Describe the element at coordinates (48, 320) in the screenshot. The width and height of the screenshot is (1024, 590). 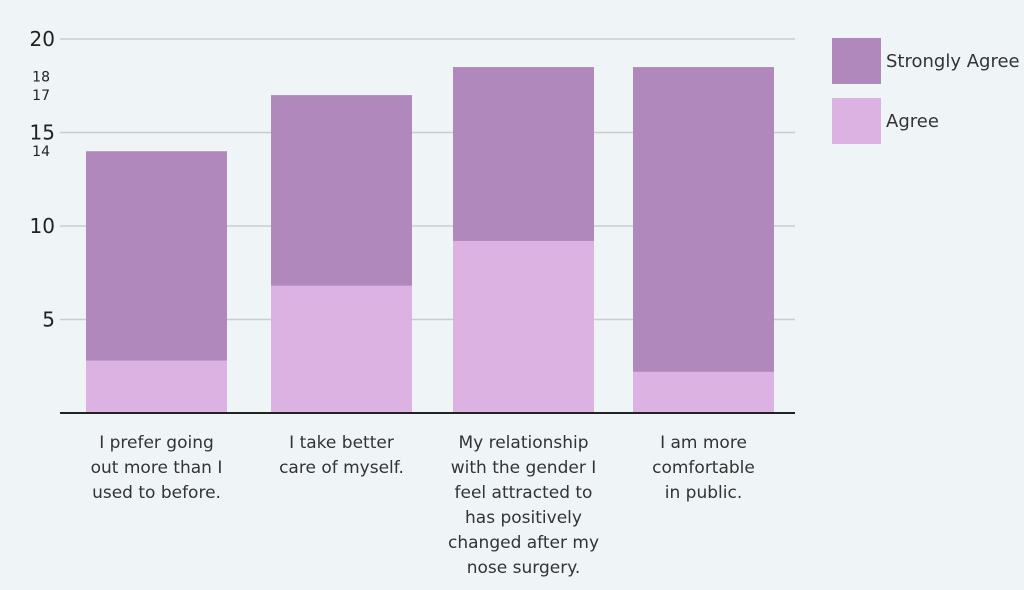
I see `y-tick-label: 5` at that location.